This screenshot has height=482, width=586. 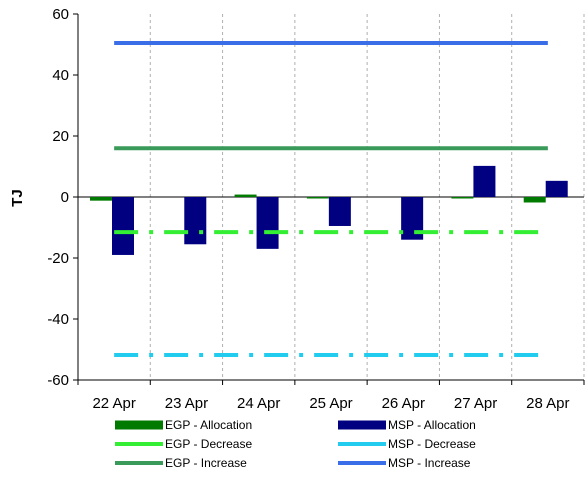 I want to click on x-tick-label: 23 Apr, so click(x=186, y=403).